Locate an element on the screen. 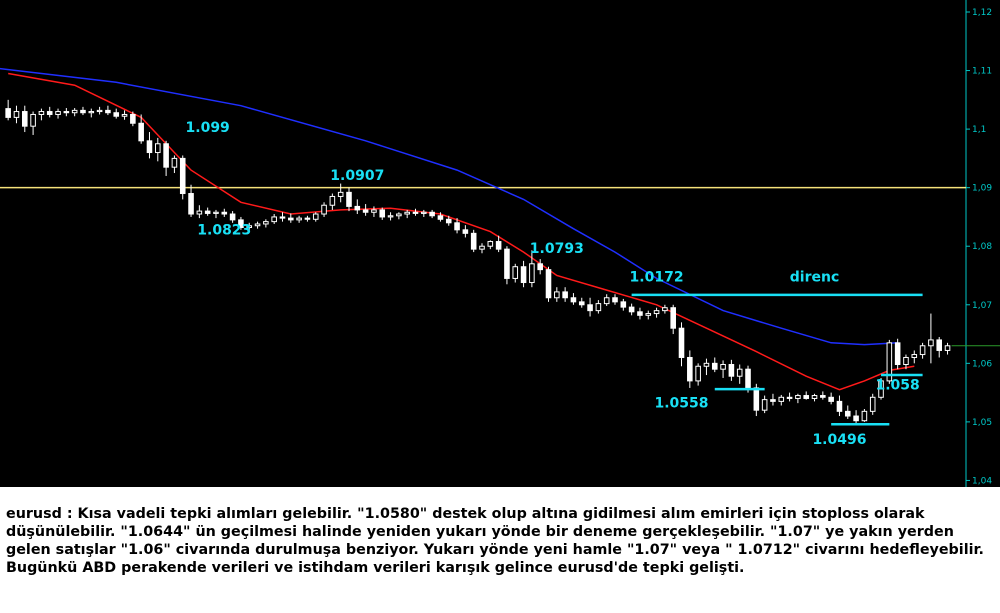  y-tick-label: 1,11 is located at coordinates (982, 72).